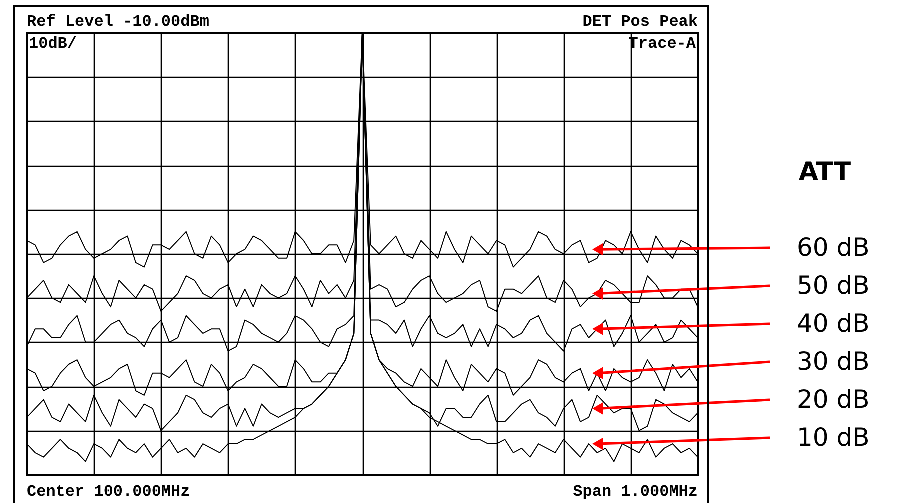 The height and width of the screenshot is (503, 897). I want to click on annotation: 10dB/, so click(53, 44).